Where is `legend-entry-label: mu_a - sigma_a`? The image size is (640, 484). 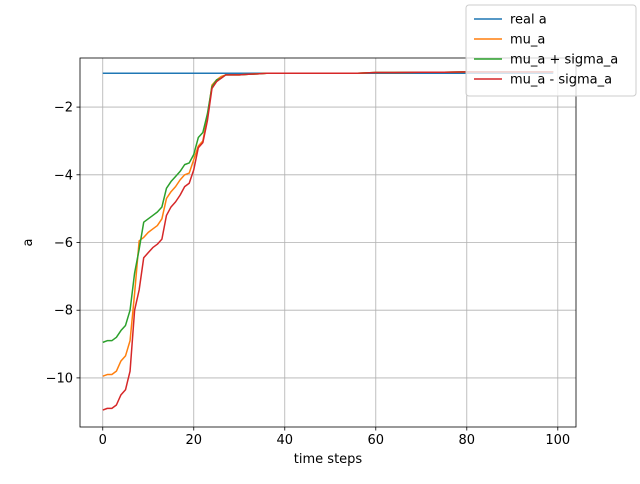 legend-entry-label: mu_a - sigma_a is located at coordinates (561, 80).